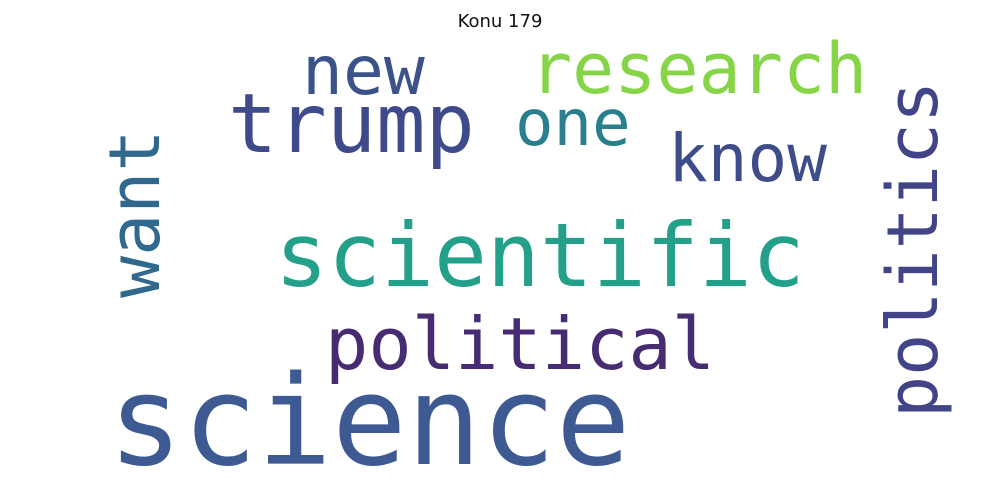  I want to click on word-new: new, so click(363, 71).